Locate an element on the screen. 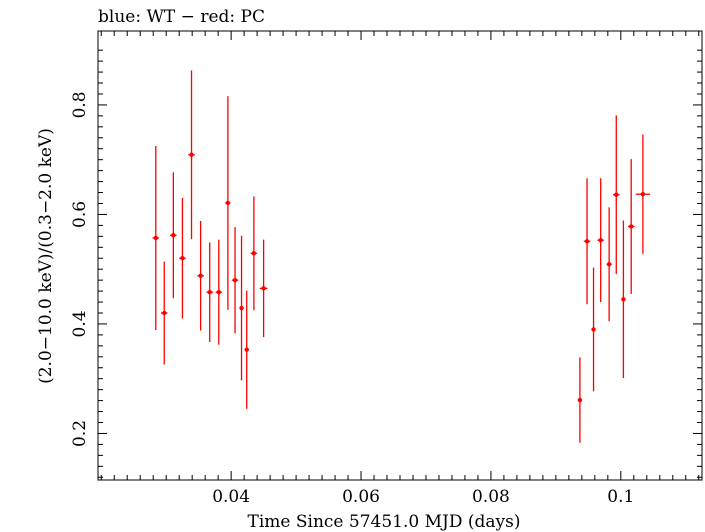  y-axis-label: (2.0−10.0 keV)/(0.3−2.0 keV) is located at coordinates (46, 256).